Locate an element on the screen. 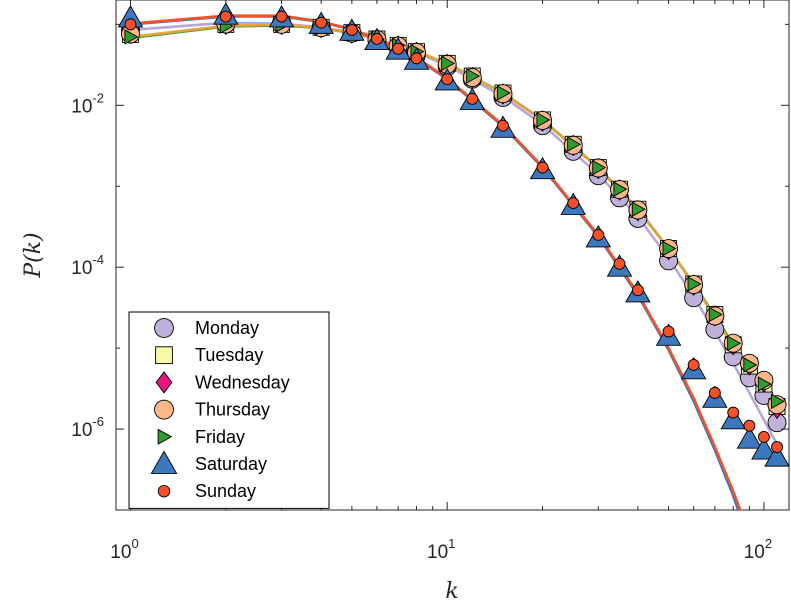 The image size is (791, 608). y-tick-label: 10⁻⁶ is located at coordinates (87, 427).